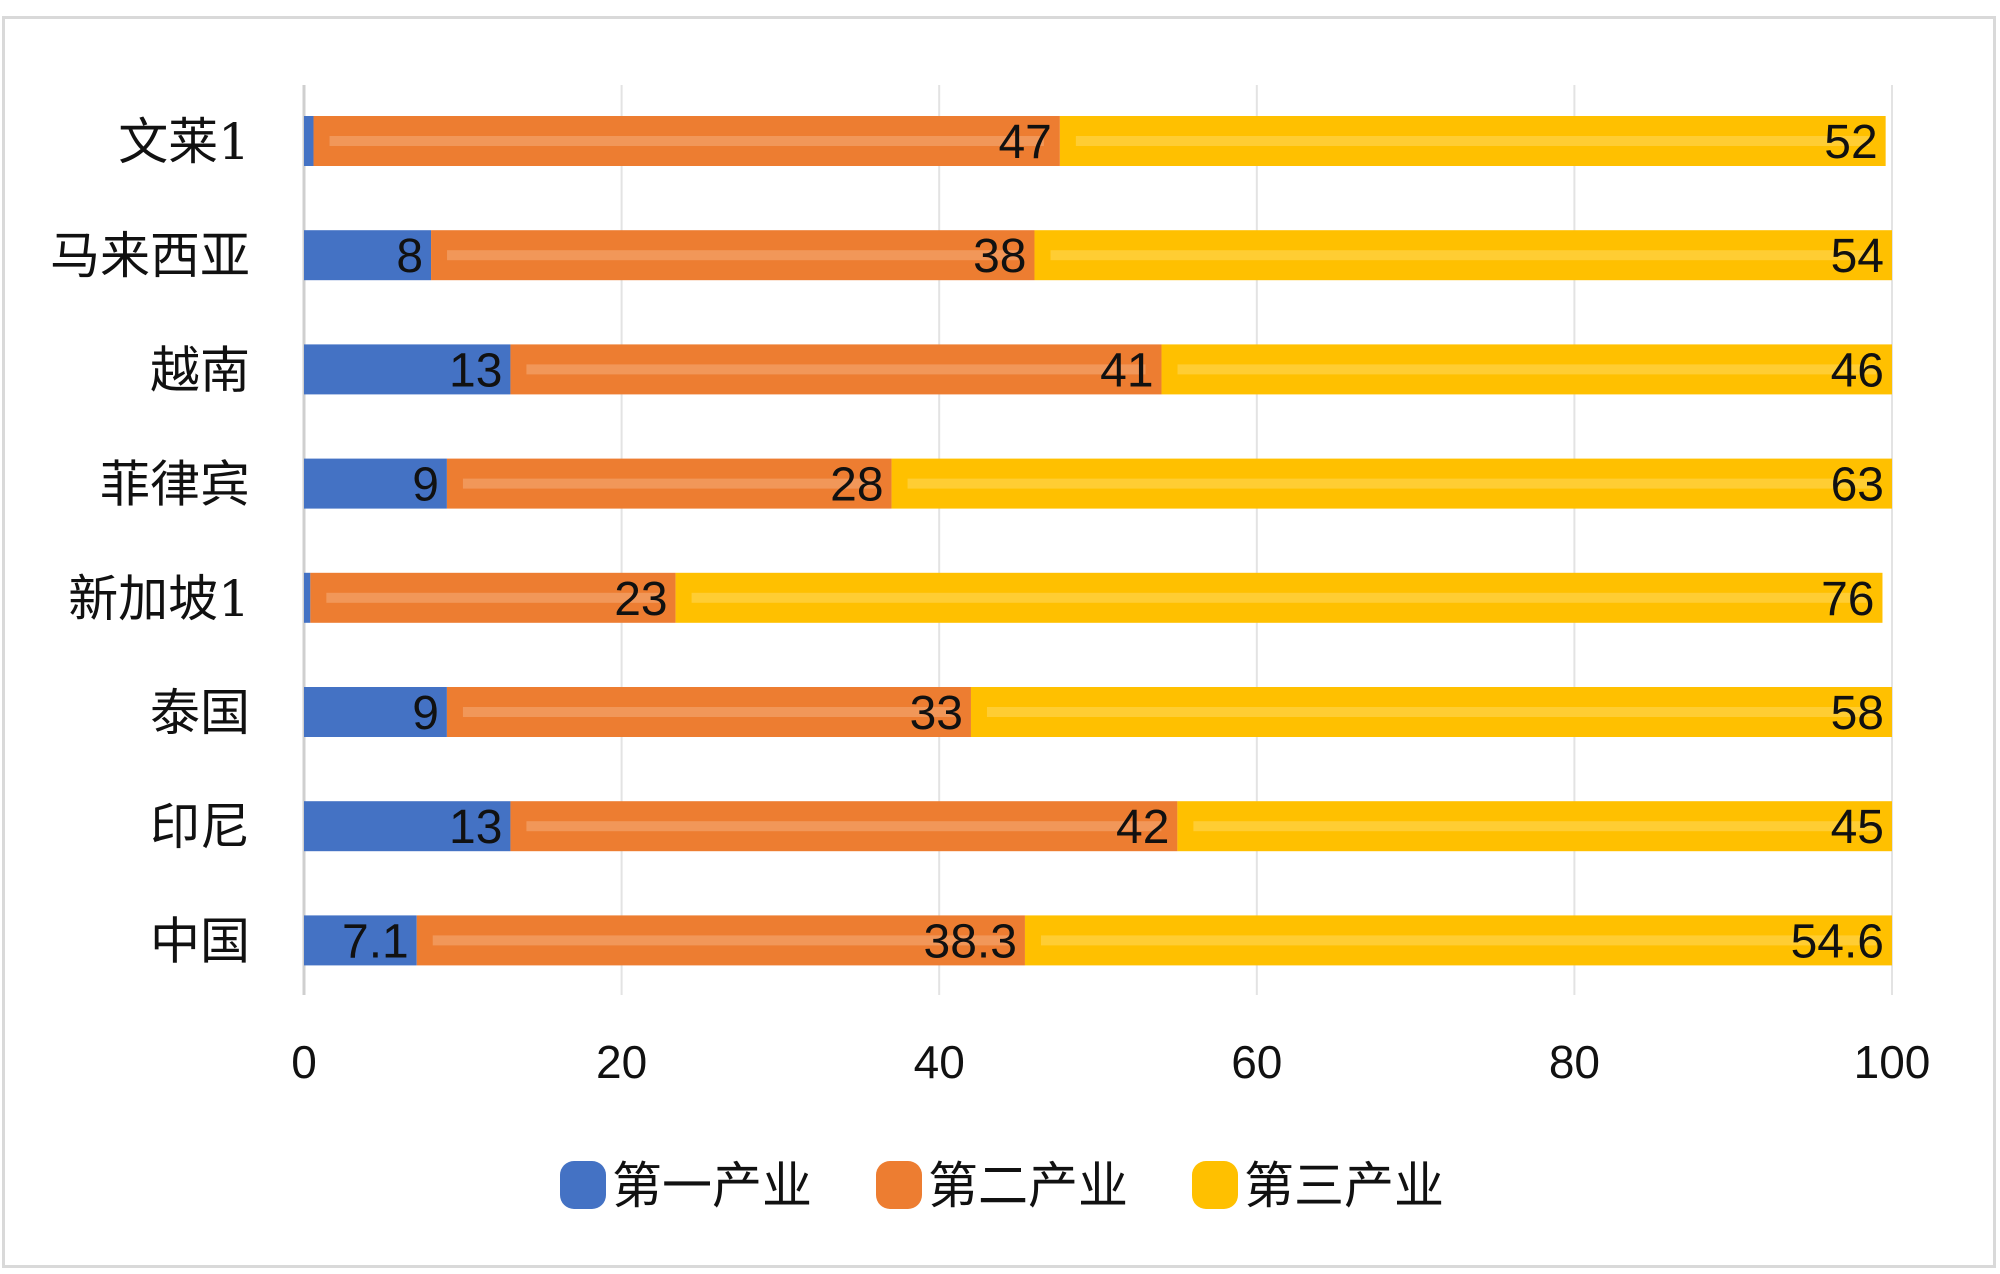 Image resolution: width=2000 pixels, height=1274 pixels. What do you see at coordinates (200, 941) in the screenshot?
I see `category-label-7: 中国` at bounding box center [200, 941].